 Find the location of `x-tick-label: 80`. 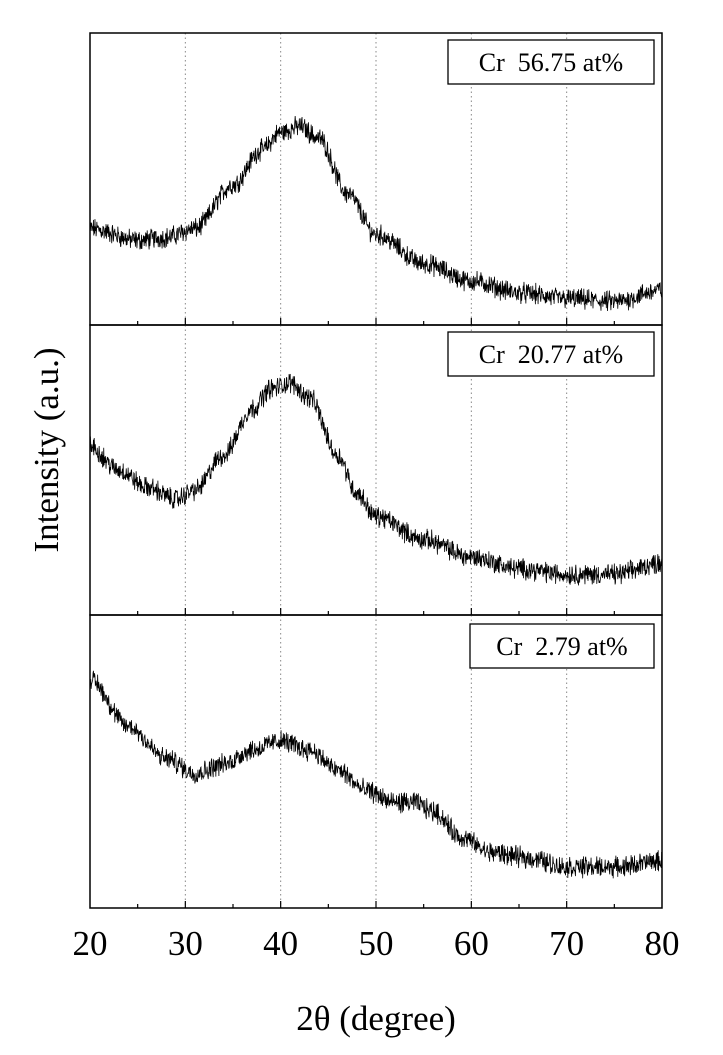

x-tick-label: 80 is located at coordinates (662, 943).